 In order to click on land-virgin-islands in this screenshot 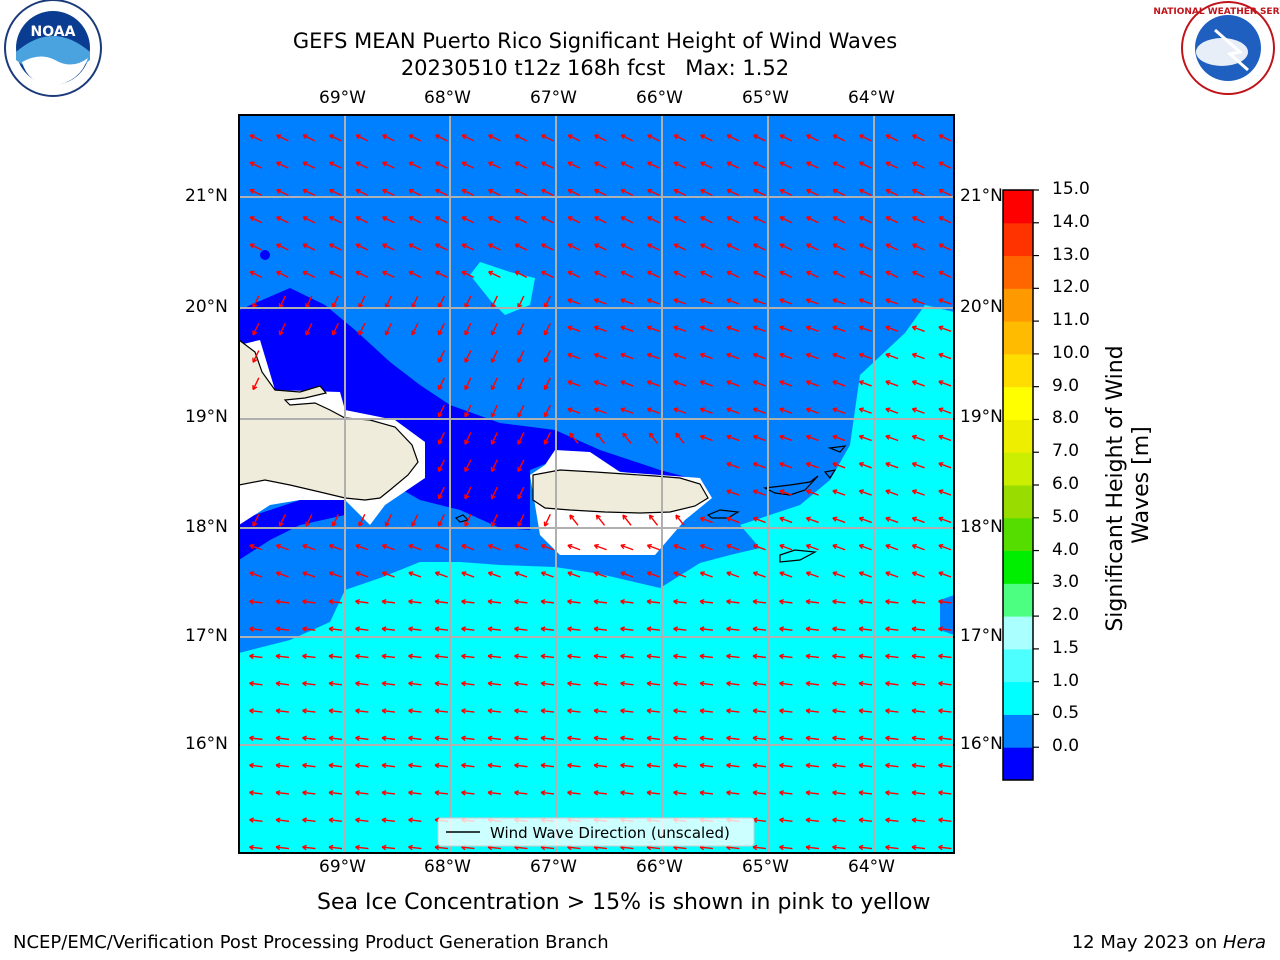, I will do `click(790, 485)`.